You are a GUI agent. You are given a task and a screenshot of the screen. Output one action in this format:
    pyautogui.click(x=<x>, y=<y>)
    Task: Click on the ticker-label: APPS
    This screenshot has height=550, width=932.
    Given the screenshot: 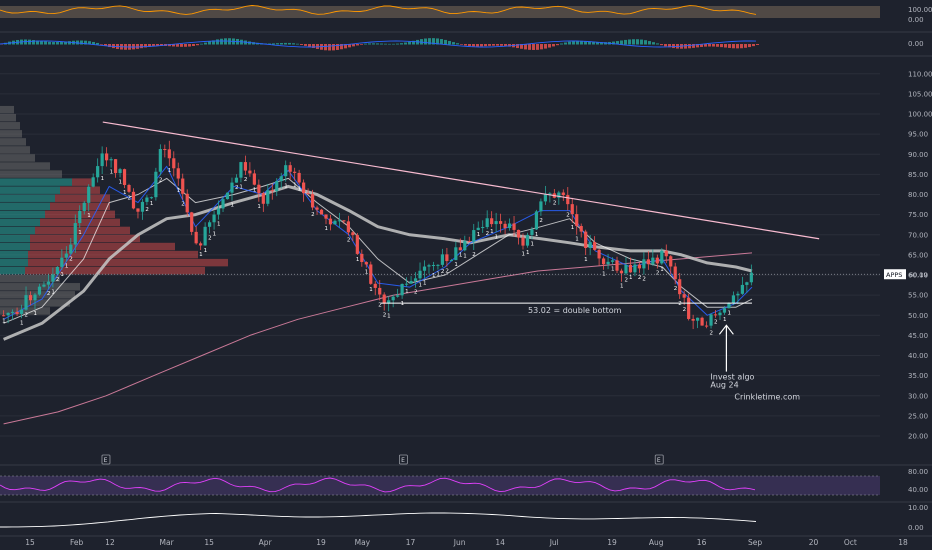 What is the action you would take?
    pyautogui.click(x=894, y=275)
    